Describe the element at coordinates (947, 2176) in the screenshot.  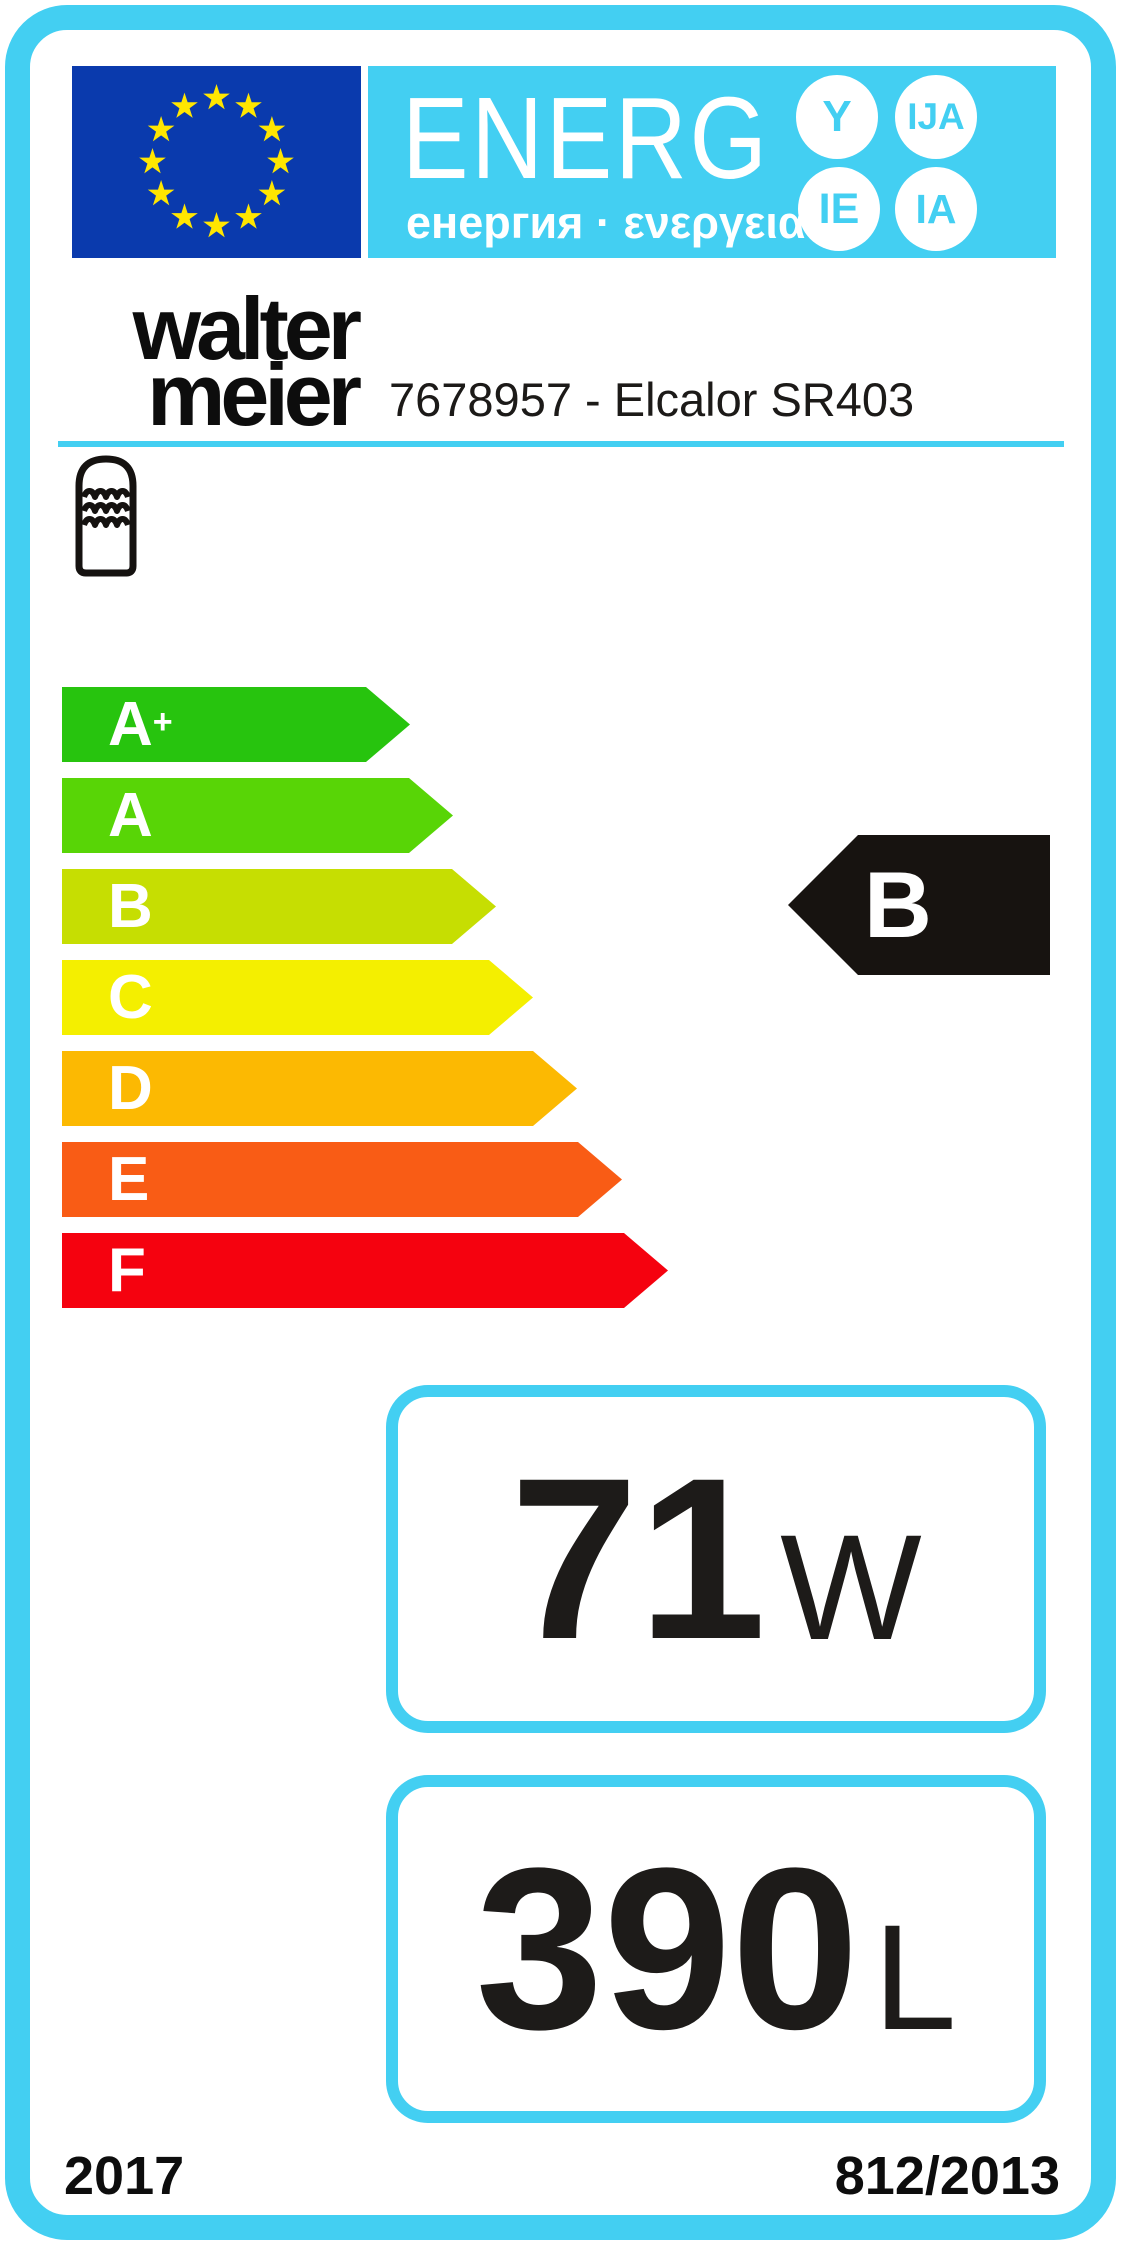
I see `regulation-number: 812/2013` at that location.